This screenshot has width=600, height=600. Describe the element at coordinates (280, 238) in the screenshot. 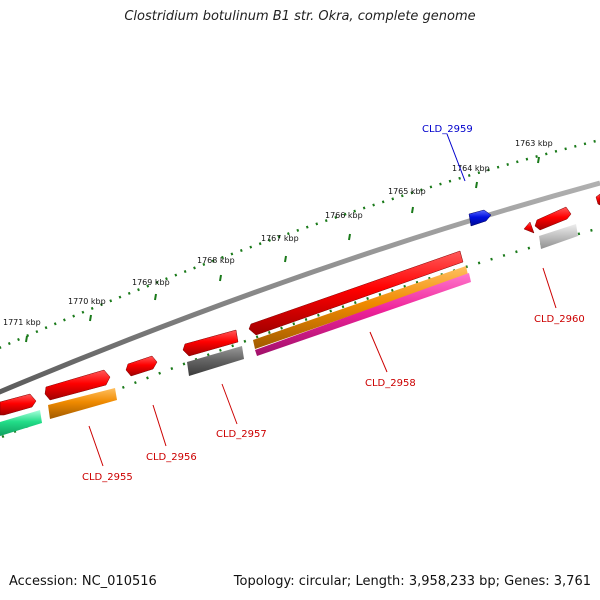

I see `tick-label: 1767 kbp` at that location.